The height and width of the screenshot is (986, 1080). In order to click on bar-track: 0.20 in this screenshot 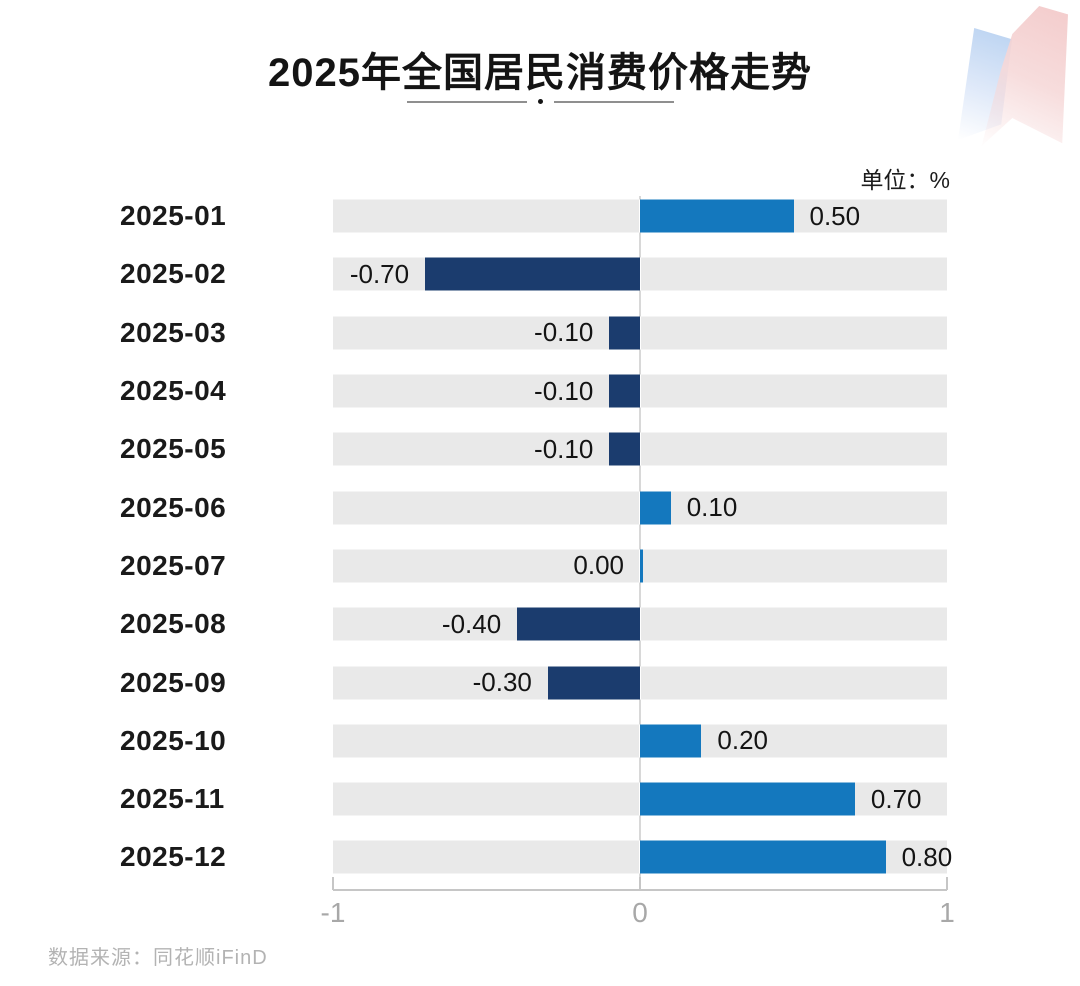, I will do `click(640, 741)`.